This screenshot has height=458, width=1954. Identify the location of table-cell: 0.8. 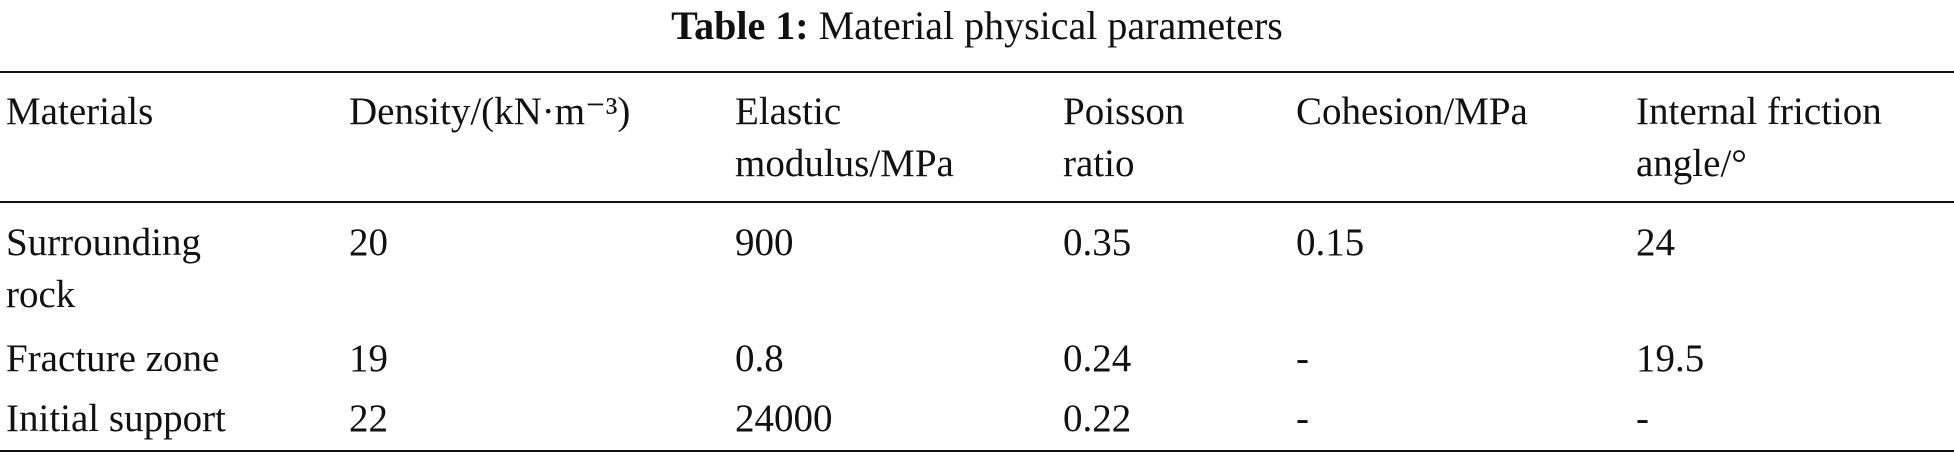
(759, 358).